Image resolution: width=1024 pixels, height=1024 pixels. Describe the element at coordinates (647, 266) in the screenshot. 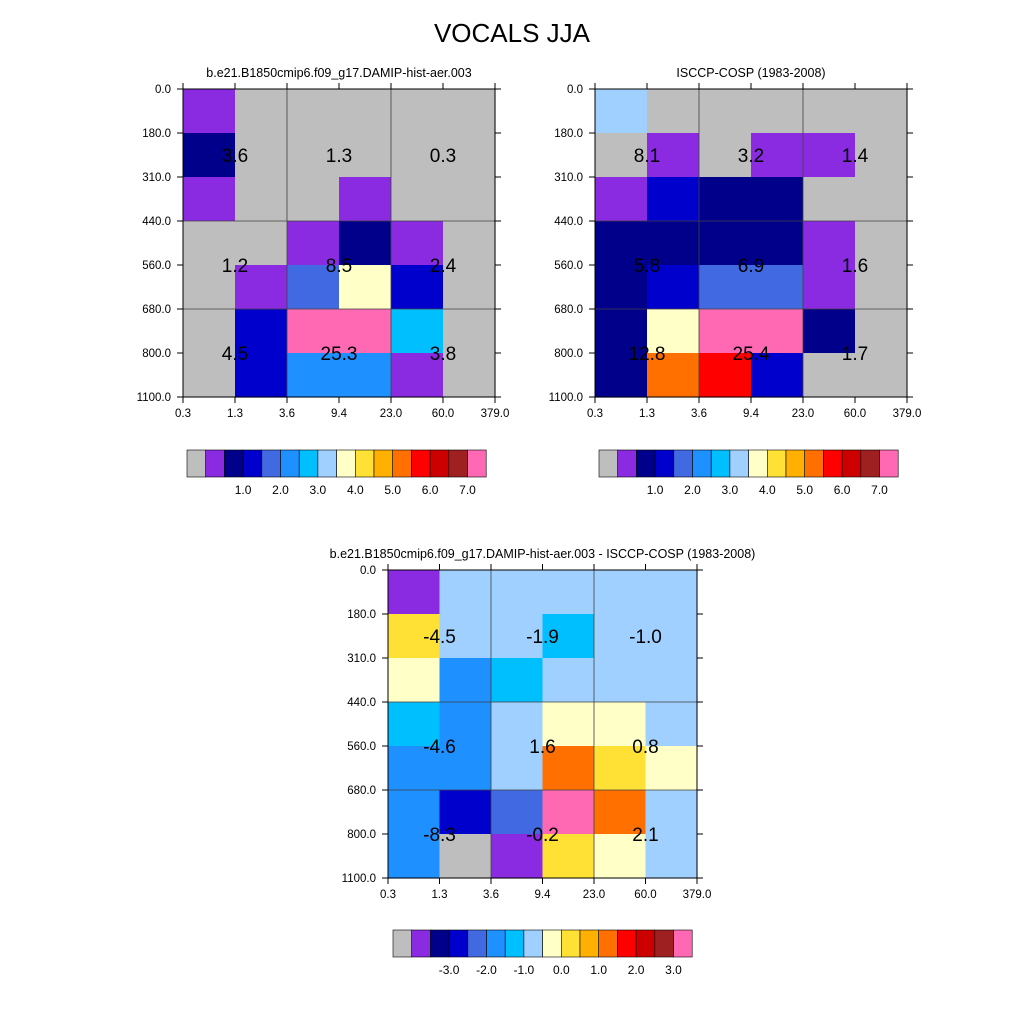

I see `block-value-label: 5.8` at that location.